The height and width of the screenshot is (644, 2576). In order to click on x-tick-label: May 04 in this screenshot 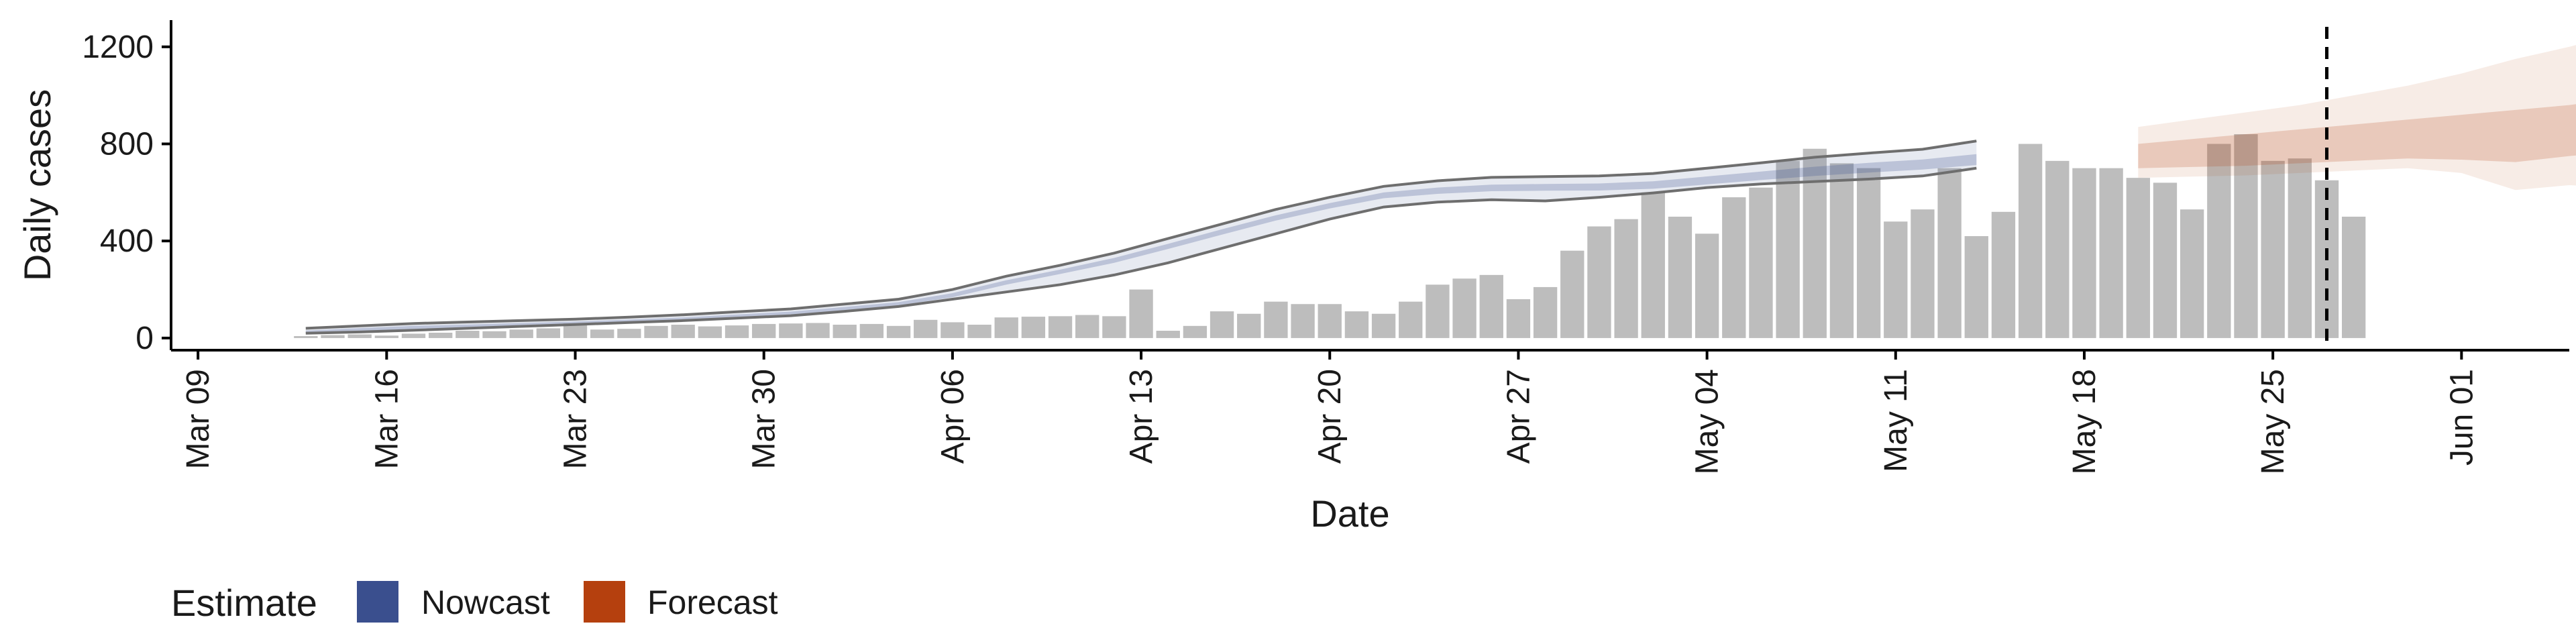, I will do `click(1707, 421)`.